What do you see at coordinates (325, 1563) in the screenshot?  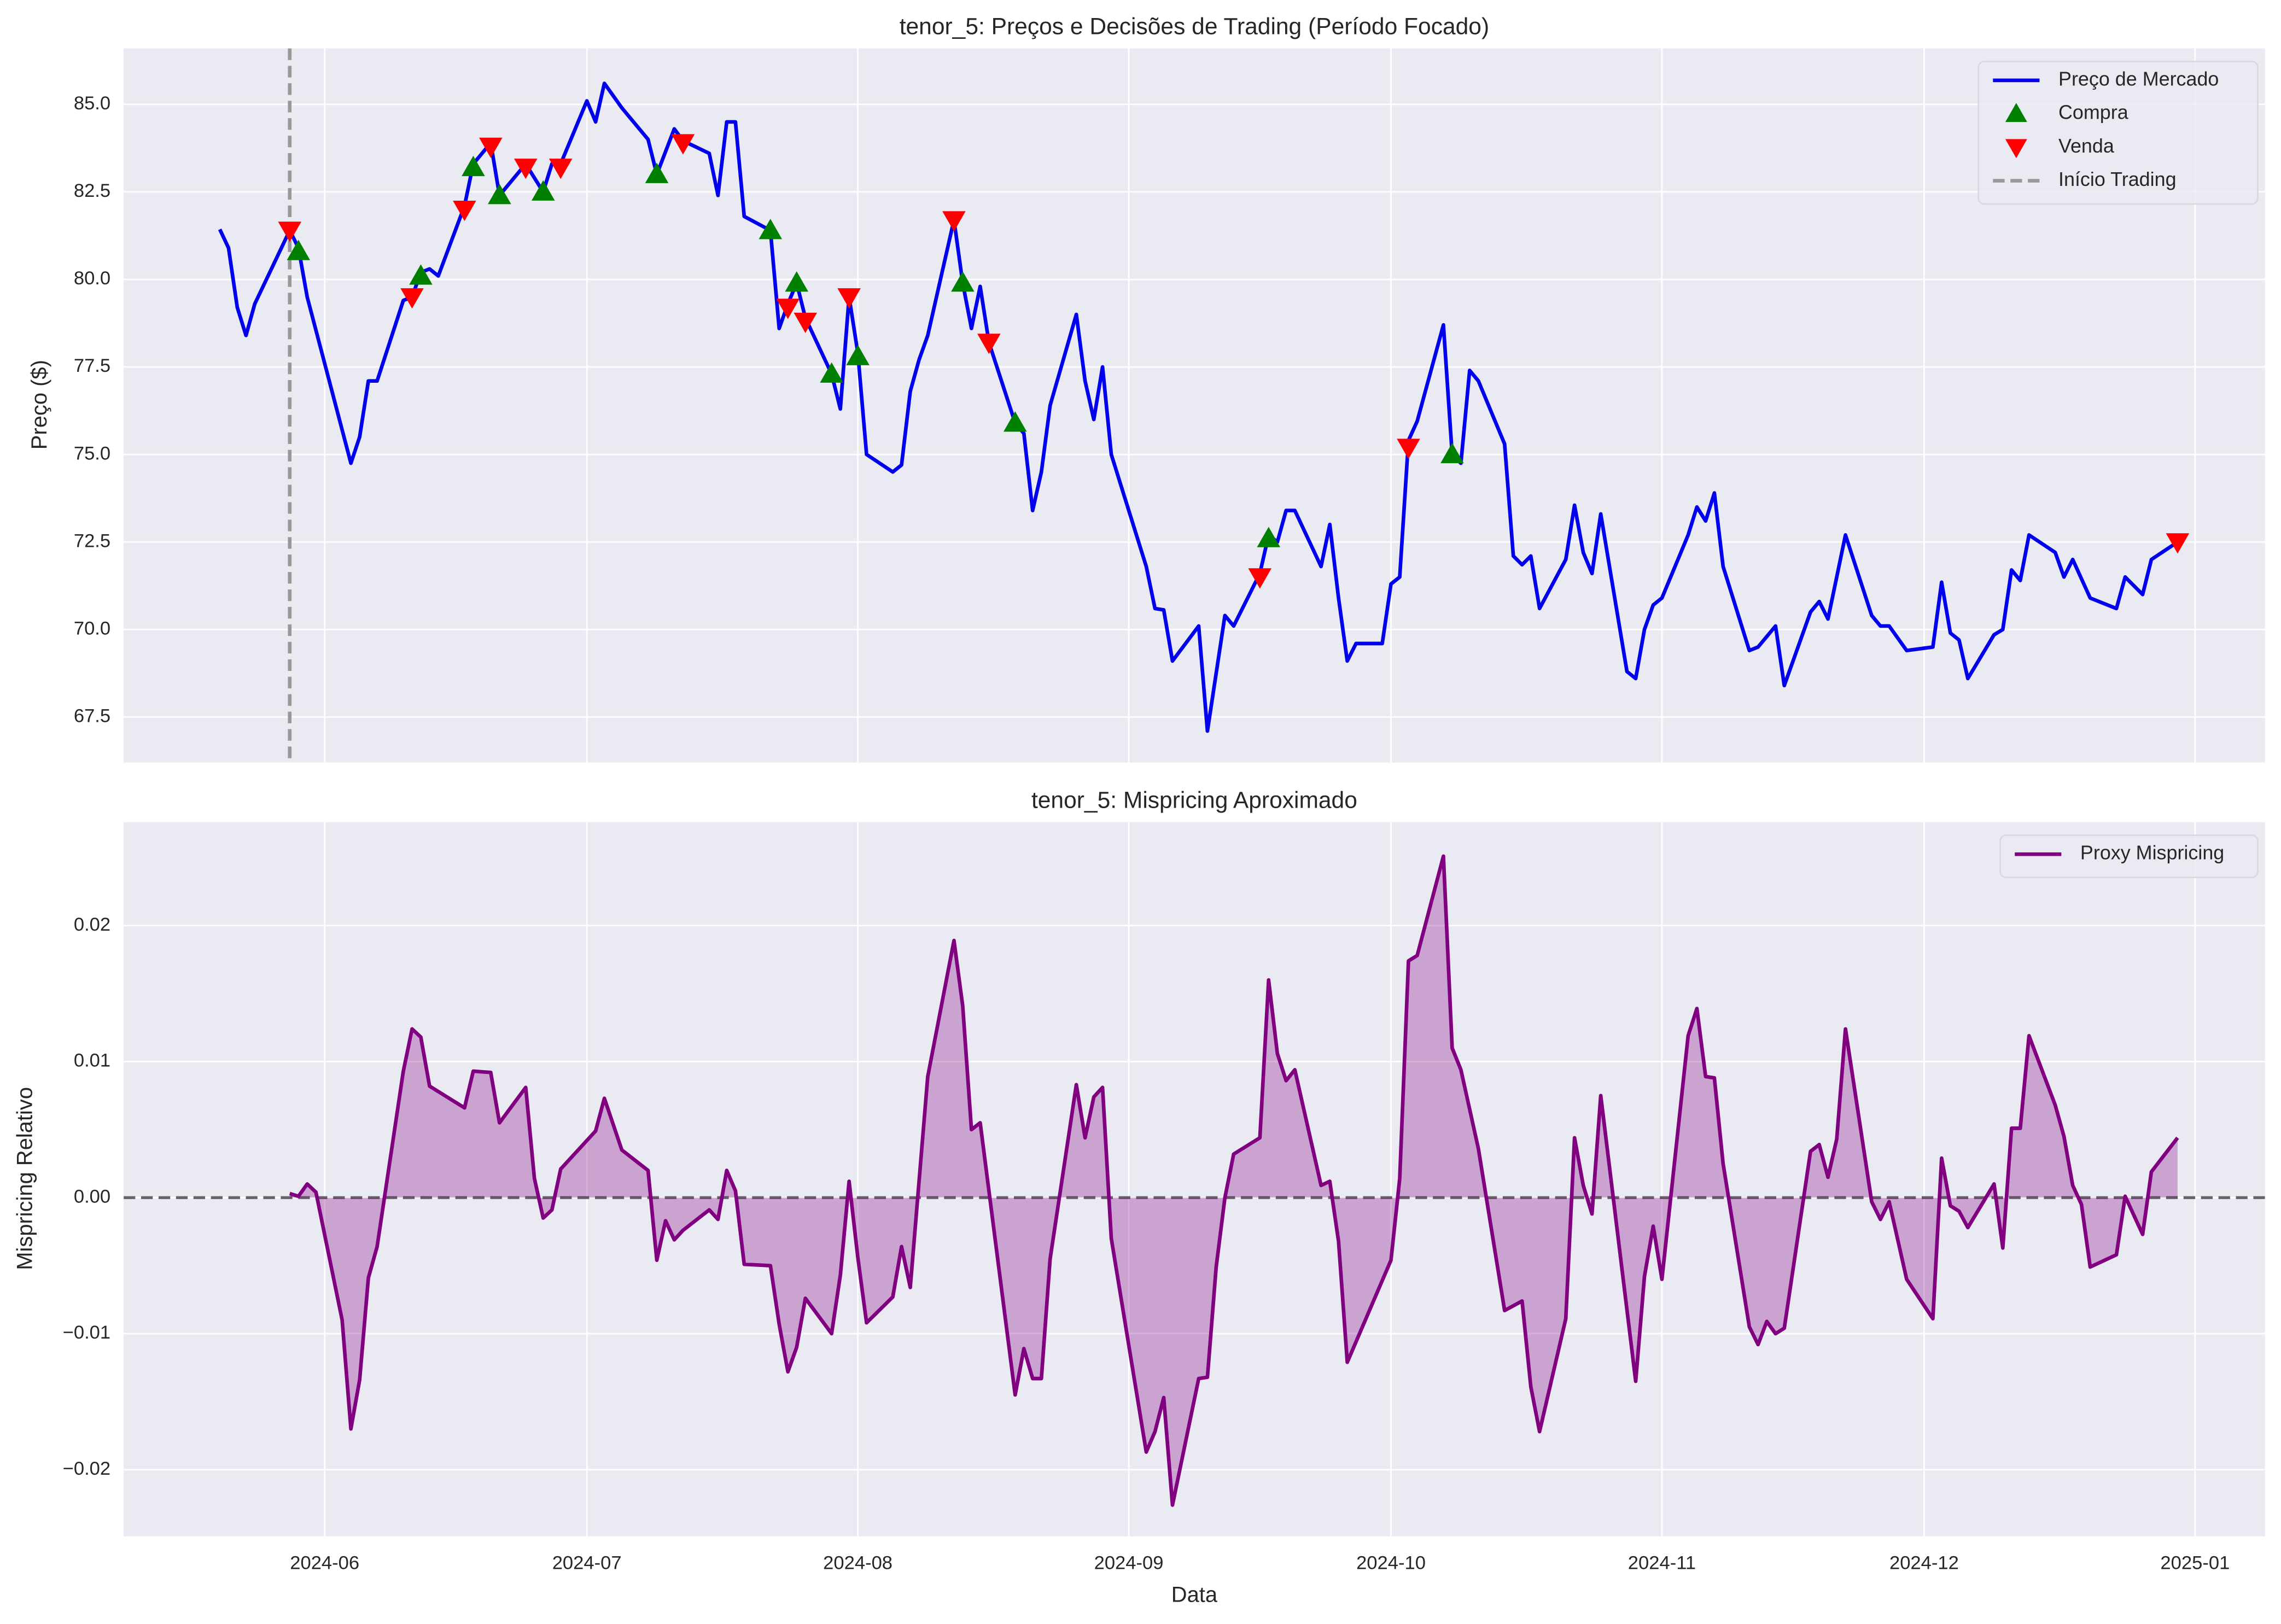 I see `x-tick-label: 2024-06` at bounding box center [325, 1563].